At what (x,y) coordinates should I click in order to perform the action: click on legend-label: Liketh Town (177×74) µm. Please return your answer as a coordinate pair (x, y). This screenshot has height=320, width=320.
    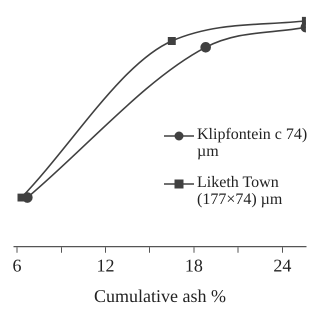
    Looking at the image, I should click on (240, 191).